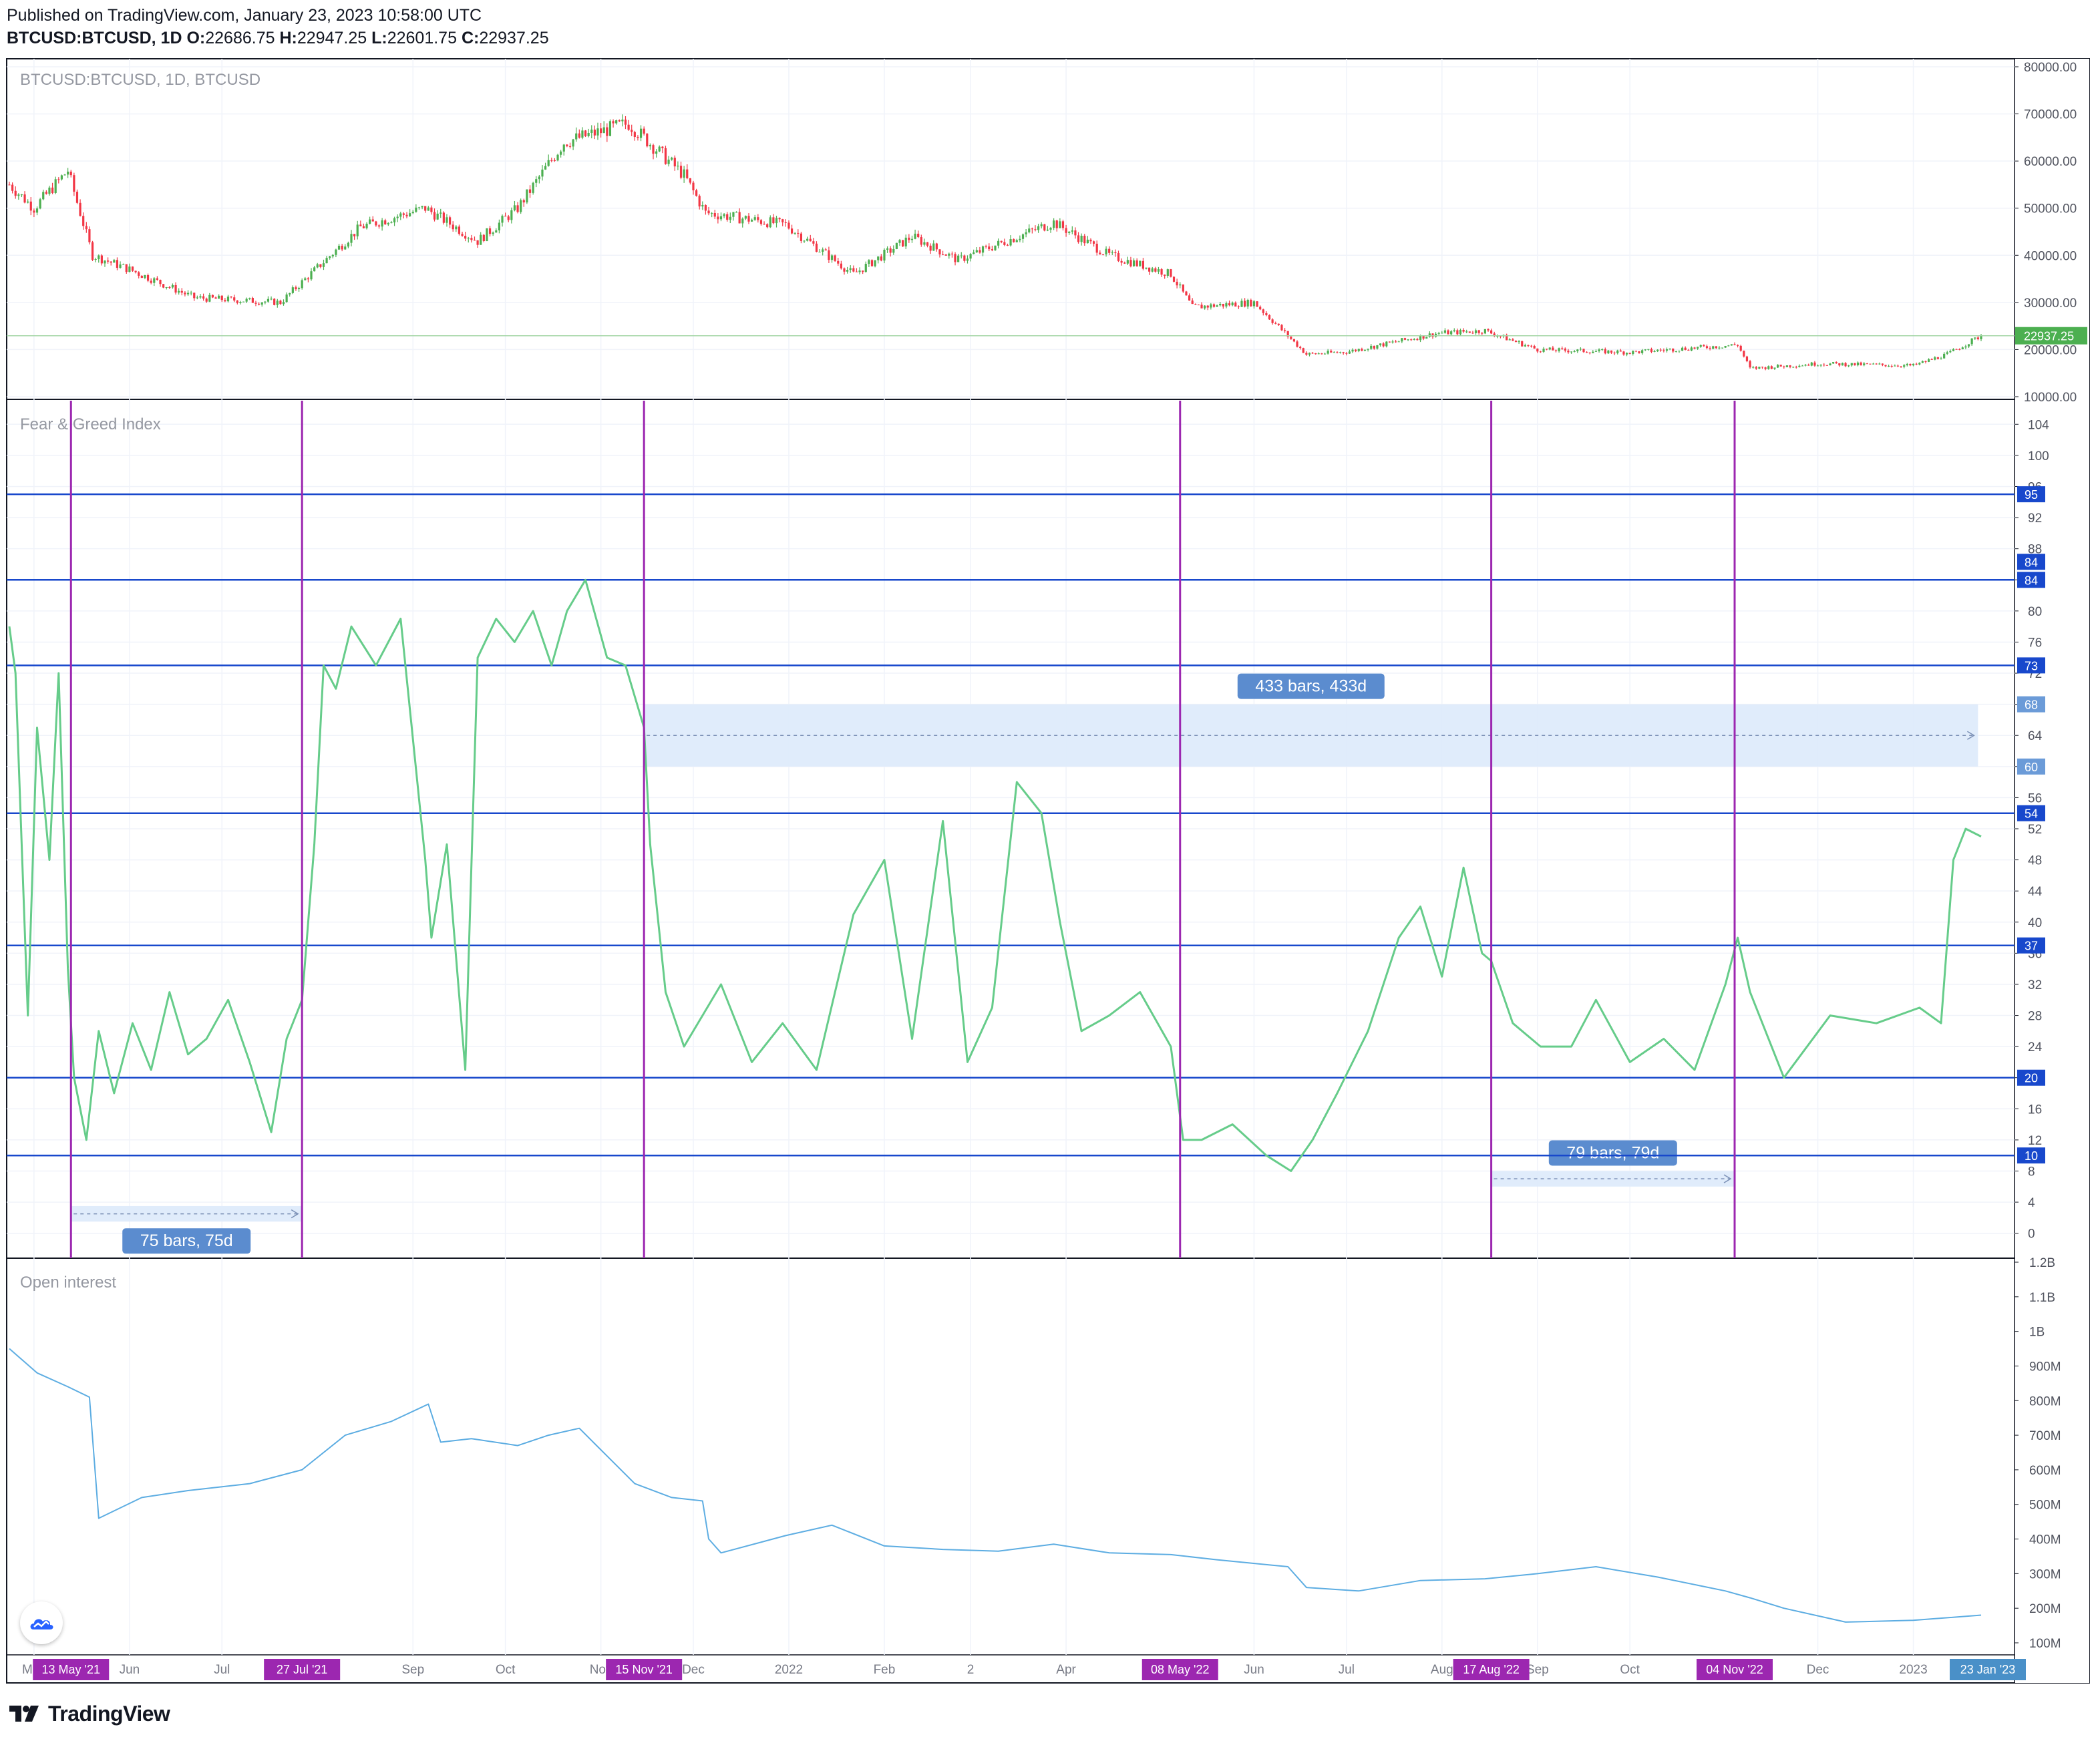 The height and width of the screenshot is (1739, 2100). I want to click on candles, so click(995, 243).